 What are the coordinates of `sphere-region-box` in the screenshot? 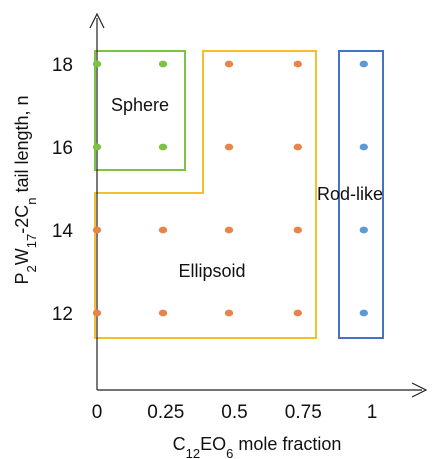 It's located at (140, 110).